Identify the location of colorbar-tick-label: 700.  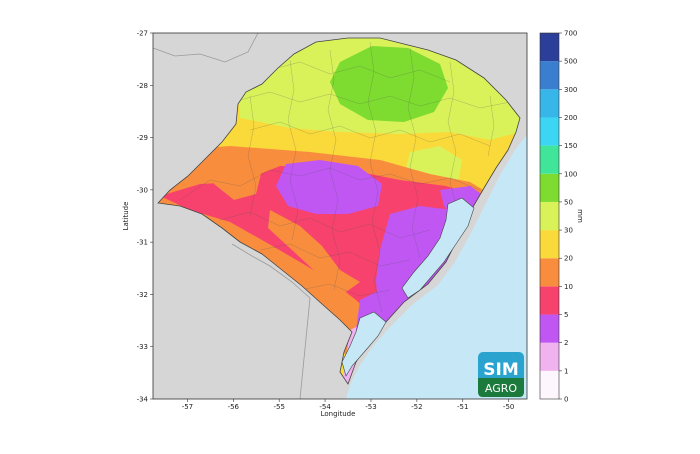
(570, 34).